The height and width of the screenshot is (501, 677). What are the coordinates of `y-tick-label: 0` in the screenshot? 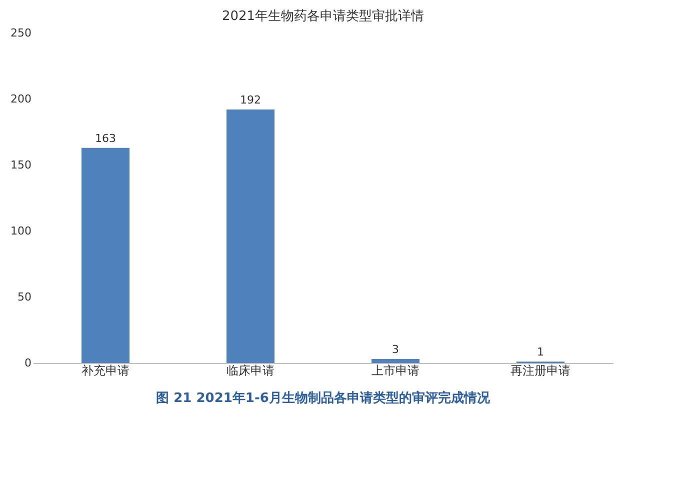 It's located at (28, 363).